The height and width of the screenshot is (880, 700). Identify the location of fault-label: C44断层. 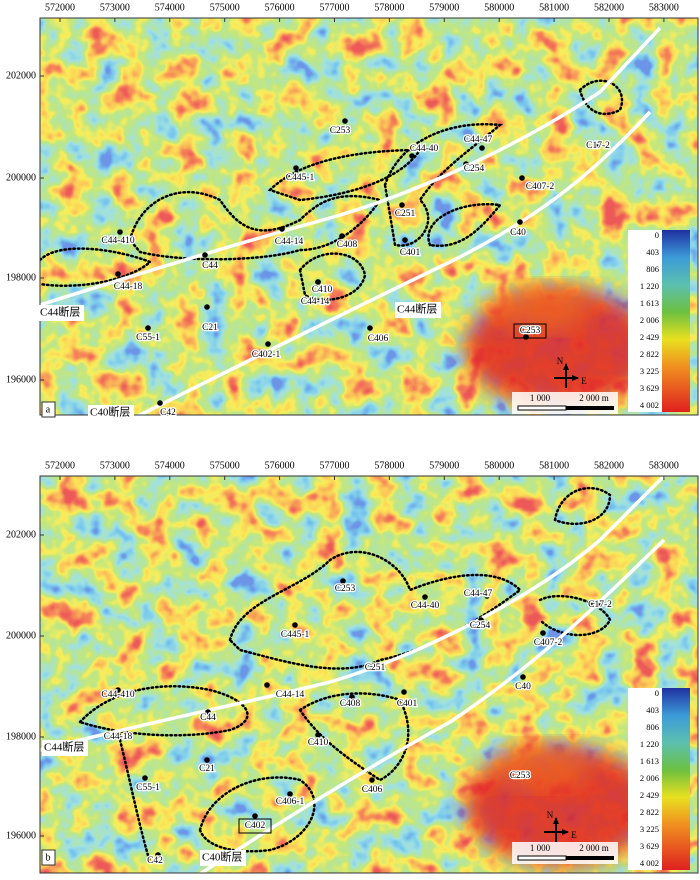
(60, 312).